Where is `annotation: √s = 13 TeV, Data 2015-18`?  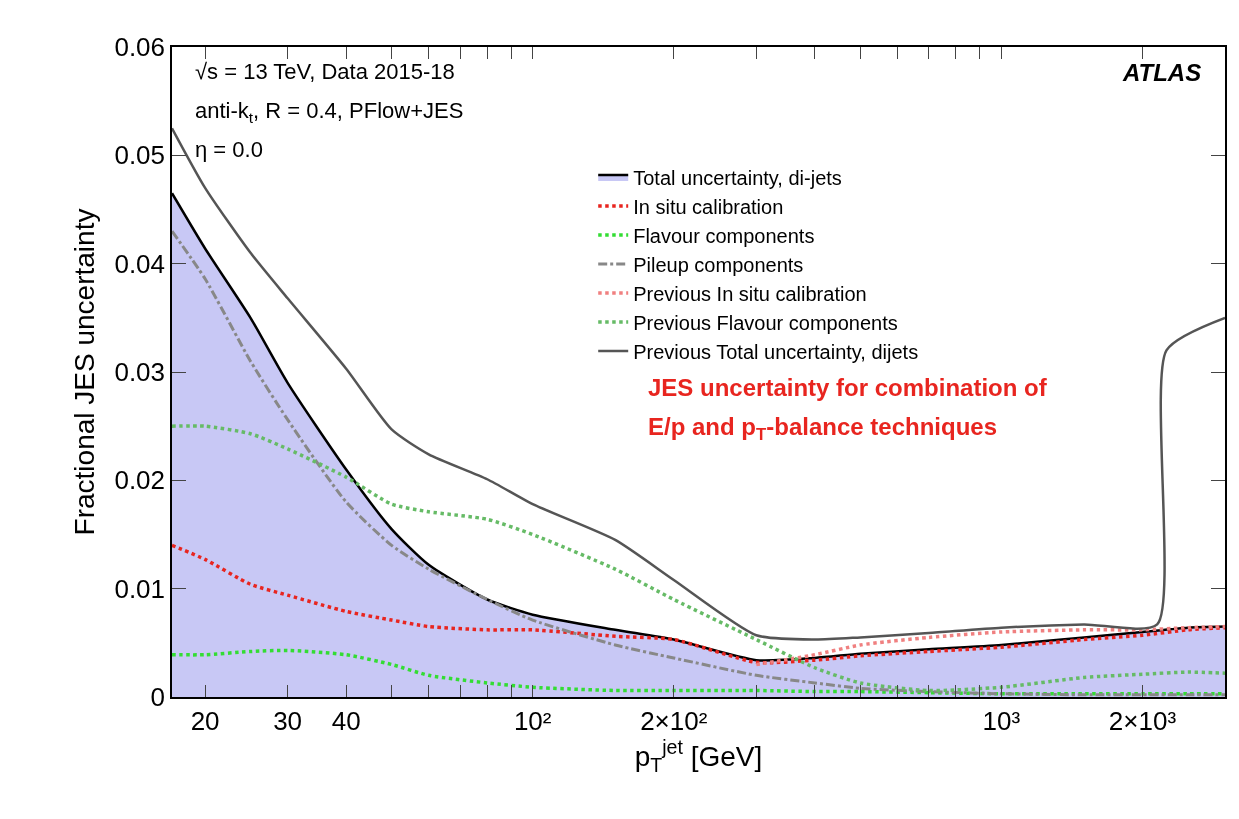
annotation: √s = 13 TeV, Data 2015-18 is located at coordinates (325, 71).